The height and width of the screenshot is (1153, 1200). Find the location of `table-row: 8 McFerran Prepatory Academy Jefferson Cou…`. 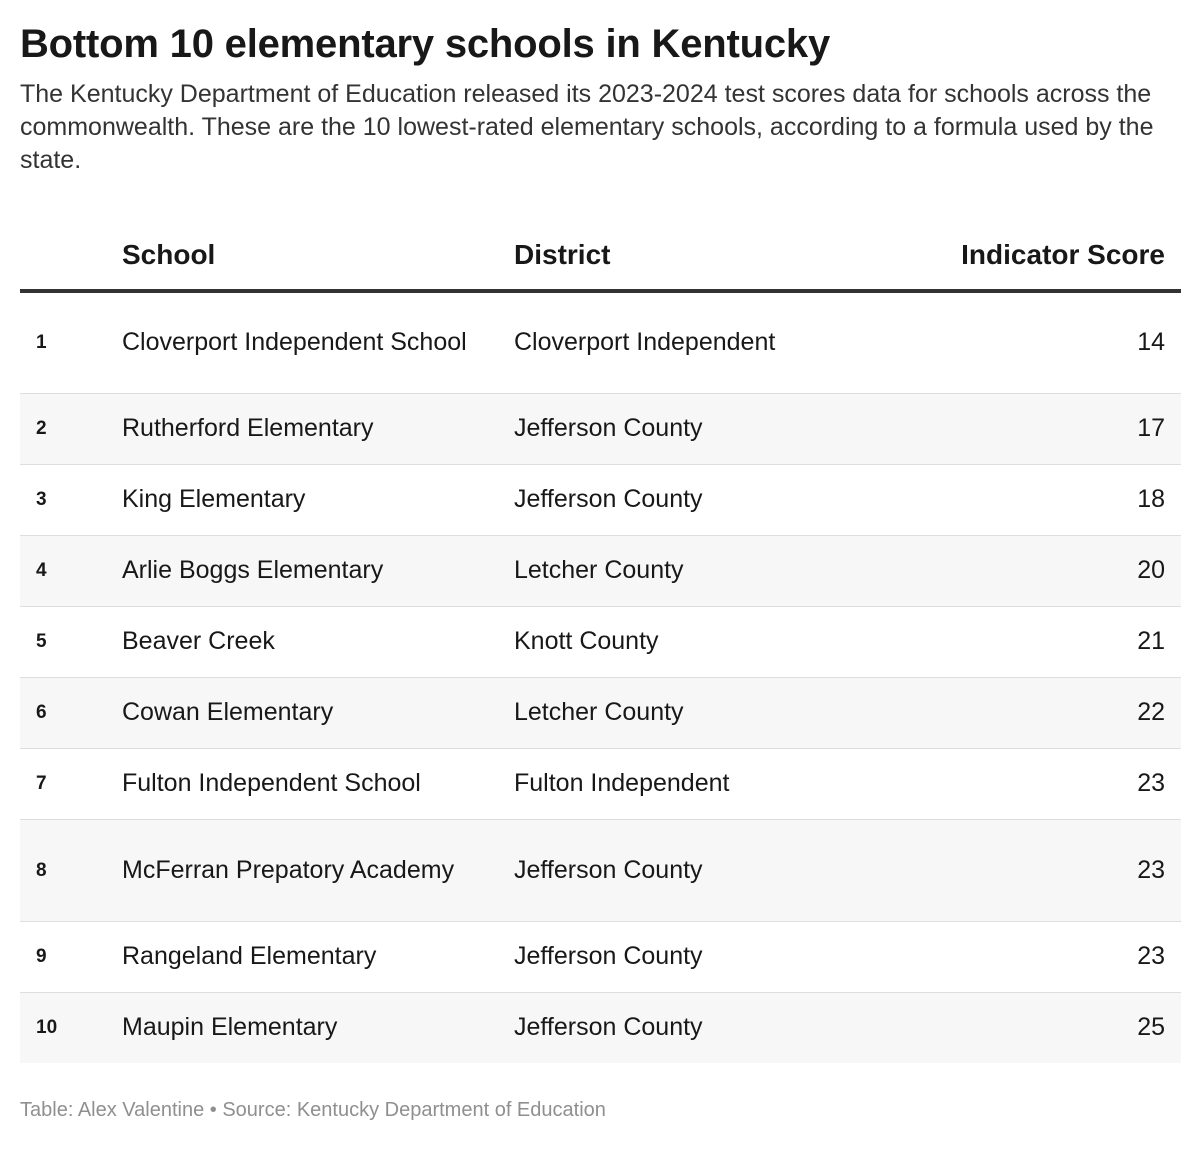

table-row: 8 McFerran Prepatory Academy Jefferson Cou… is located at coordinates (600, 870).